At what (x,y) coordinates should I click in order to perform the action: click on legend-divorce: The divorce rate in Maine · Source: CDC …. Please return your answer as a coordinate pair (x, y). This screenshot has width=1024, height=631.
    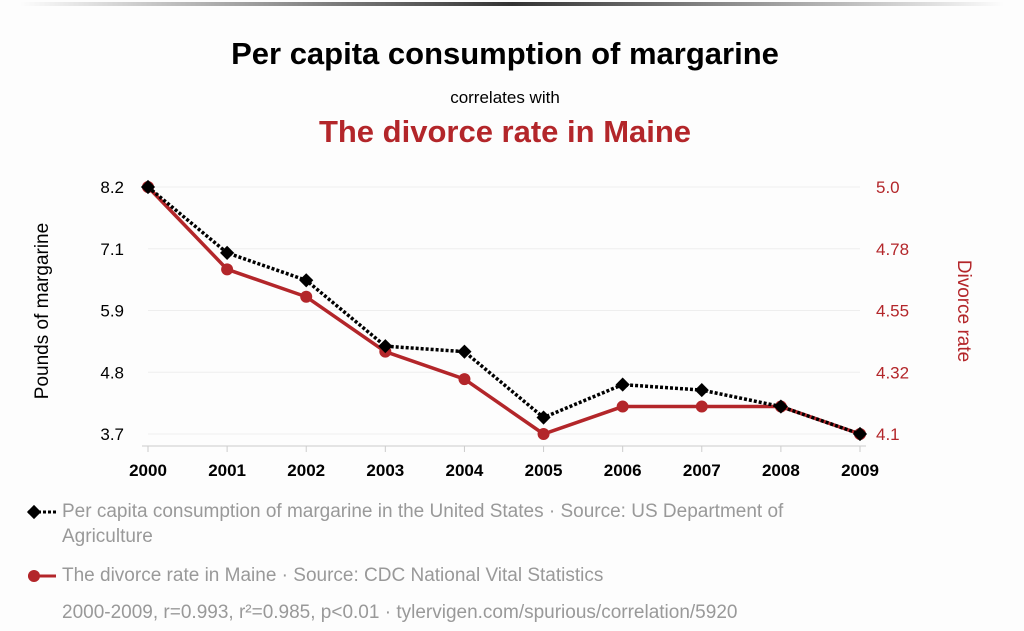
    Looking at the image, I should click on (333, 575).